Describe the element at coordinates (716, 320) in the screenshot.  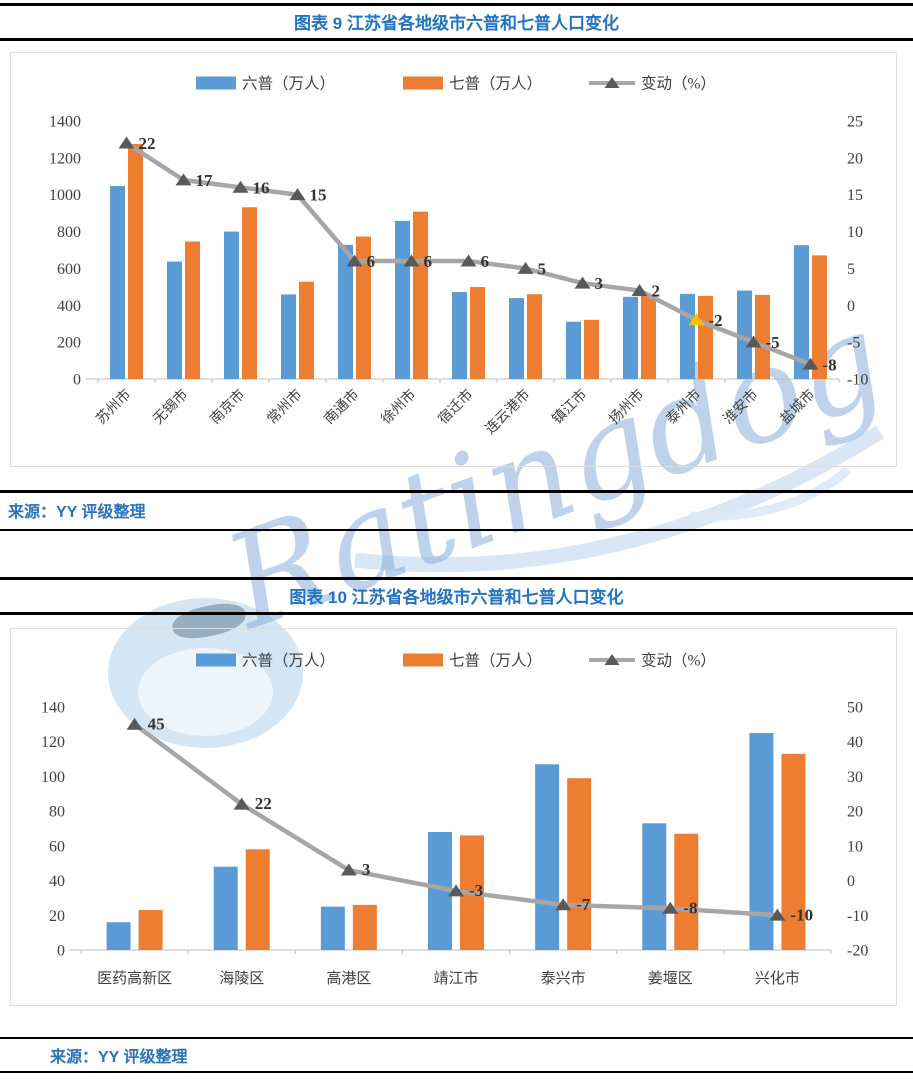
I see `data-label: -2` at that location.